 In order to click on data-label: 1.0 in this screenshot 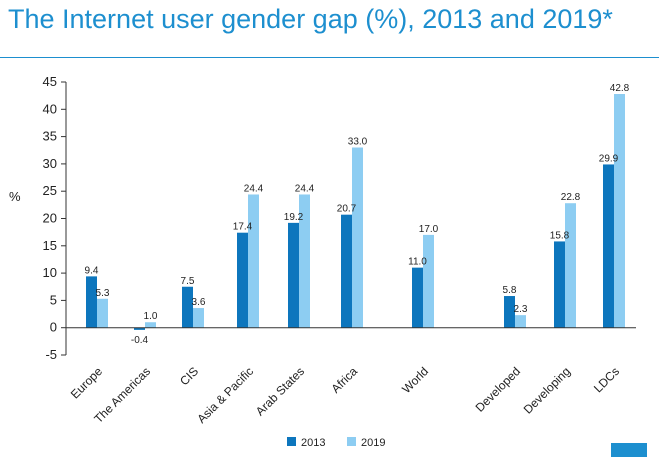, I will do `click(151, 316)`.